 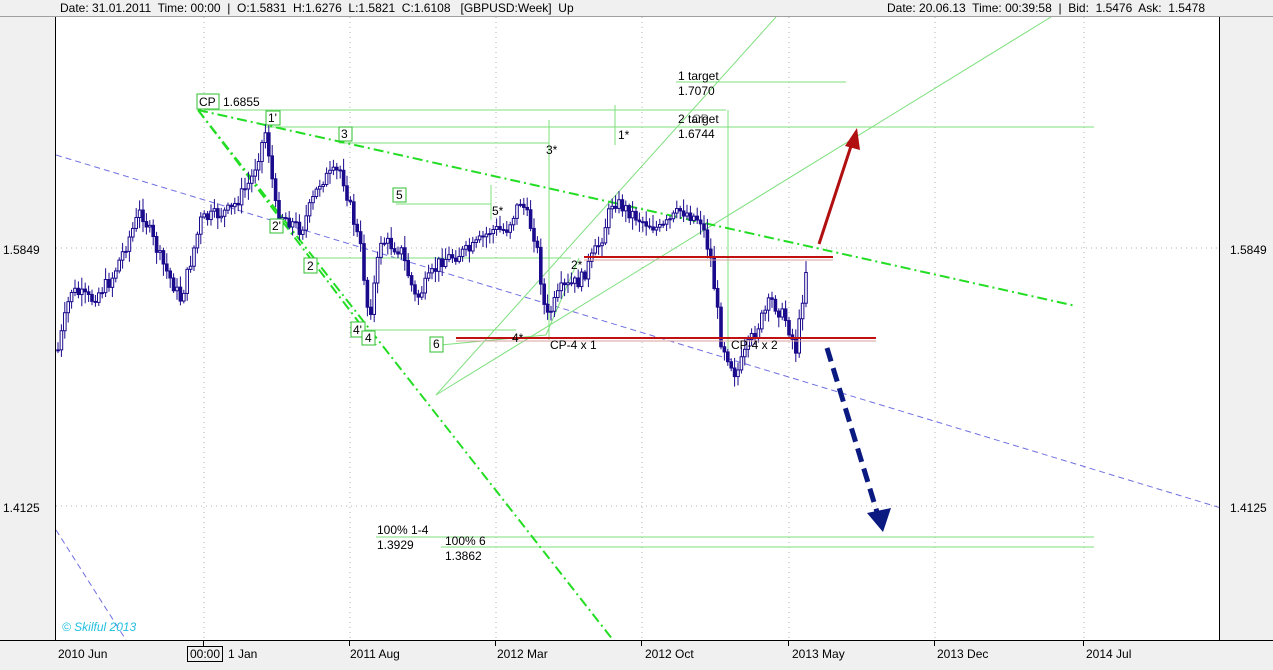 I want to click on label-5: 5, so click(x=399, y=195).